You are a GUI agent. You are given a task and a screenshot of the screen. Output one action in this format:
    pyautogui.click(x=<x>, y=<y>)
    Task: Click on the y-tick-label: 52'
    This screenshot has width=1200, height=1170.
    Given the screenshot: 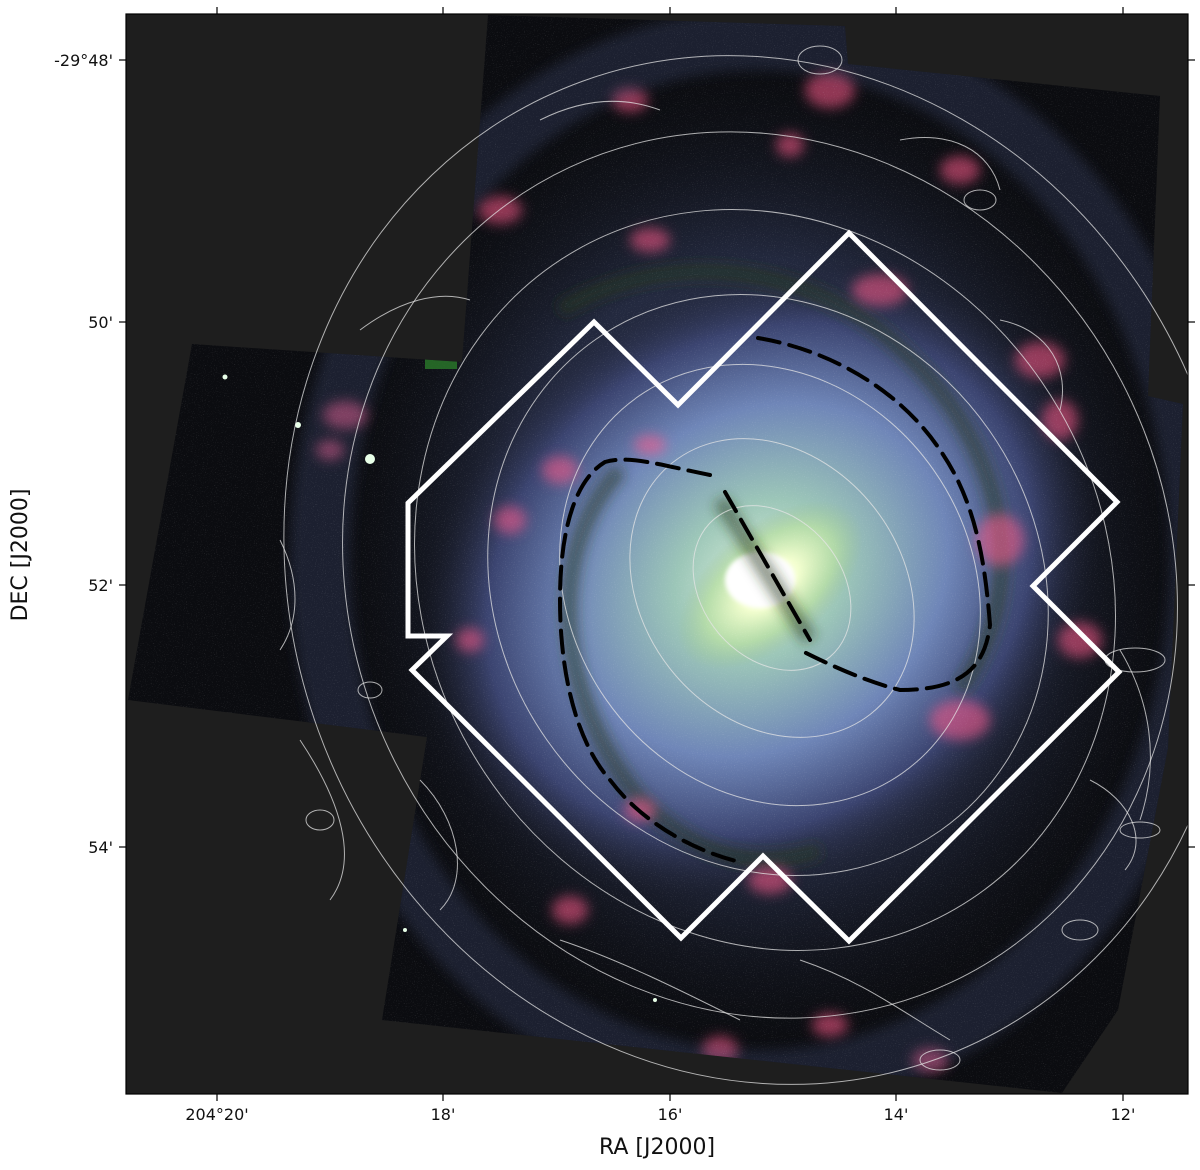 What is the action you would take?
    pyautogui.click(x=100, y=585)
    